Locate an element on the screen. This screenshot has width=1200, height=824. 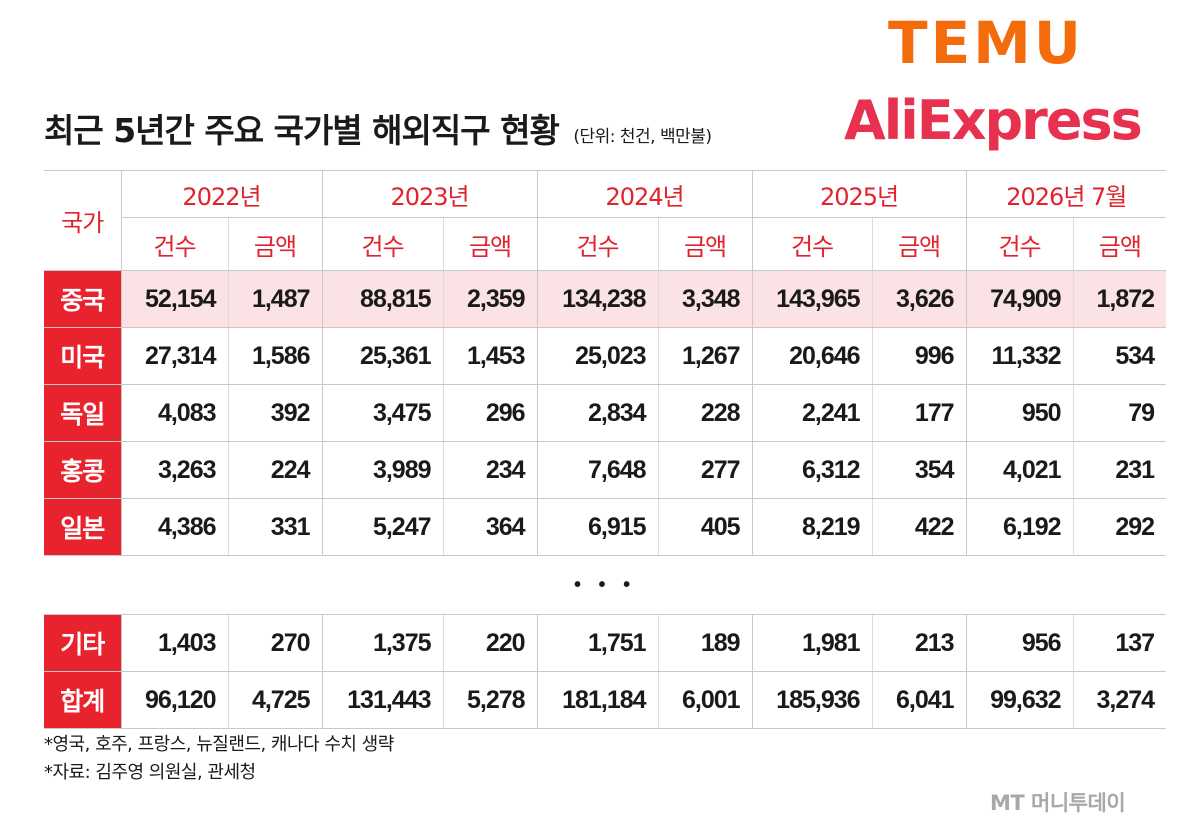
amount-cell: 534 is located at coordinates (1119, 356).